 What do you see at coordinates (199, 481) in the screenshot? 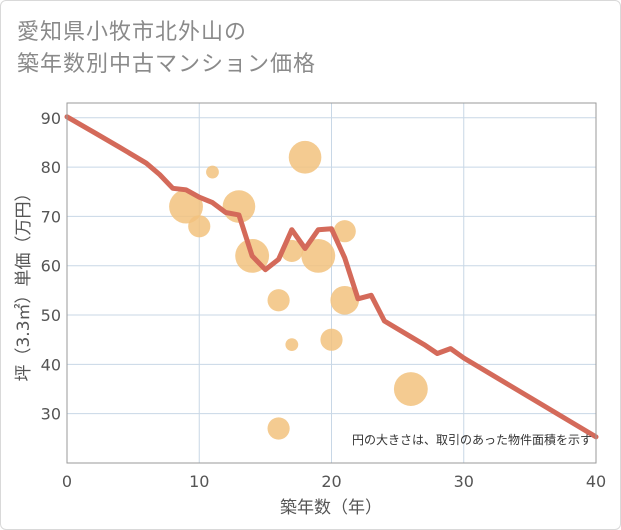
I see `x-tick-label: 10` at bounding box center [199, 481].